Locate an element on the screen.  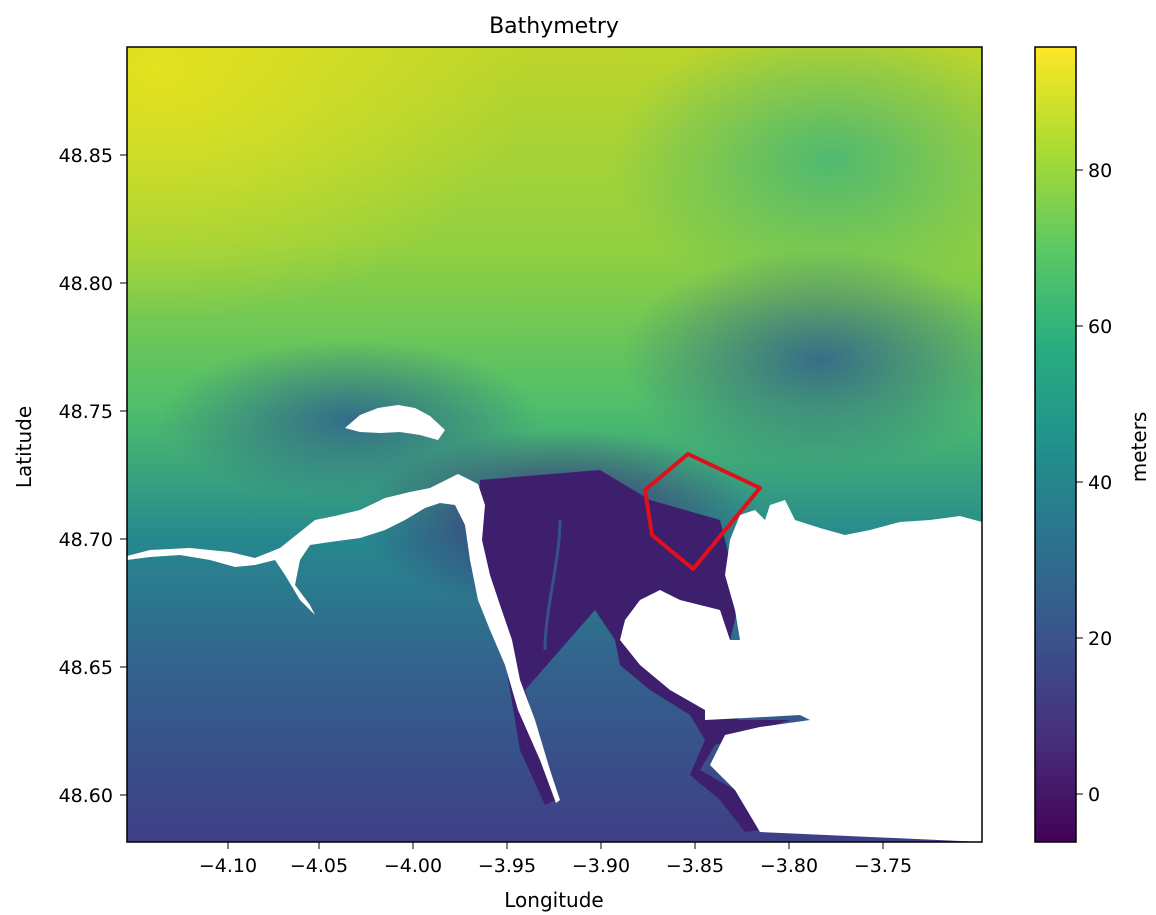
y-tick-0: 48.85 is located at coordinates (93, 156).